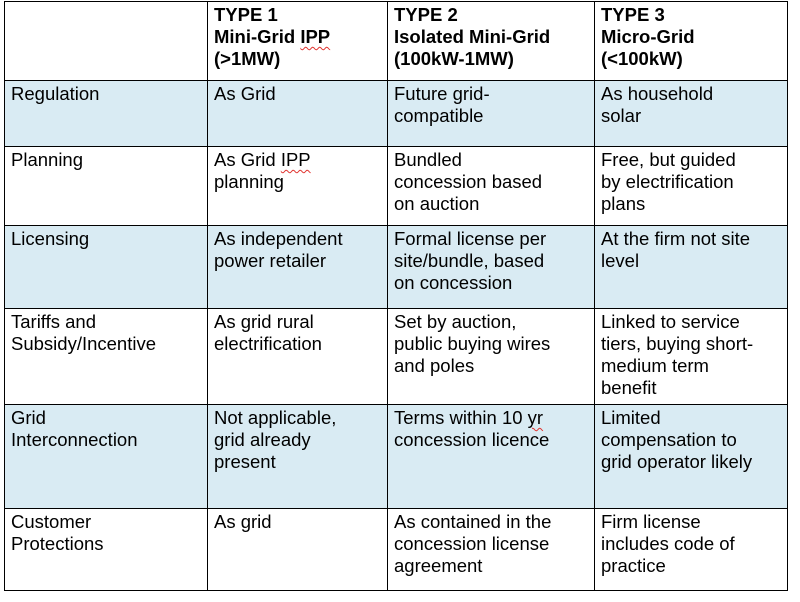 The width and height of the screenshot is (800, 602). I want to click on column-header-type-3: TYPE 3 Micro-Grid (<100kW), so click(691, 41).